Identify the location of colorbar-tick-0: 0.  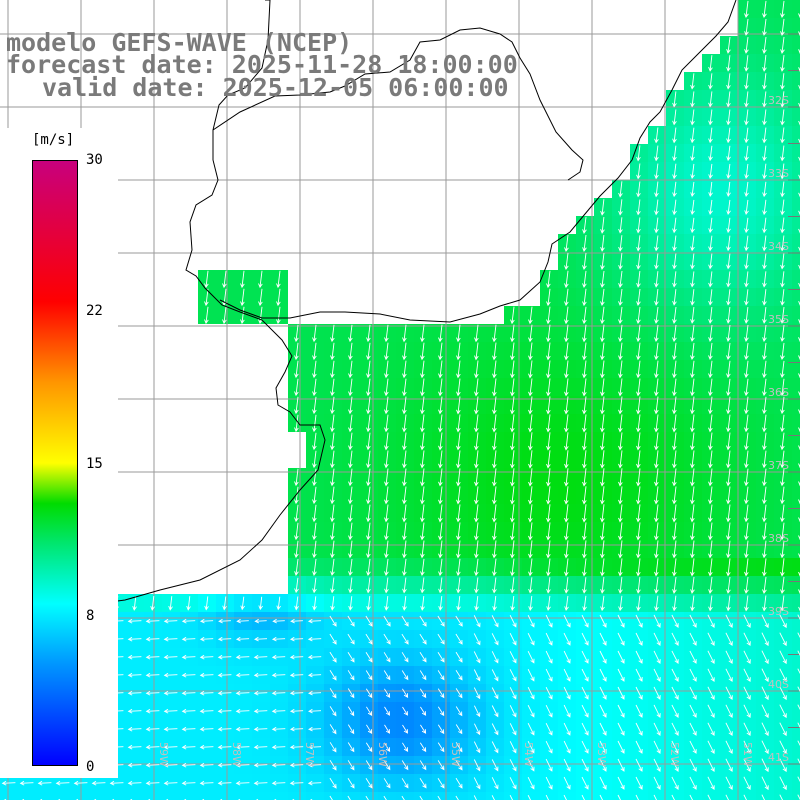
(90, 767).